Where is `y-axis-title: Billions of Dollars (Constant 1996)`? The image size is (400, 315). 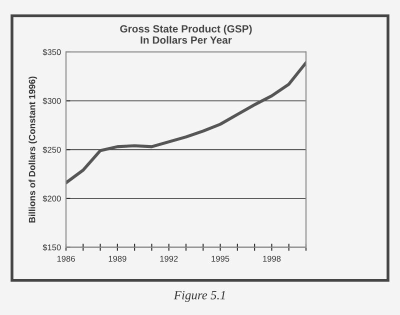
y-axis-title: Billions of Dollars (Constant 1996) is located at coordinates (33, 149).